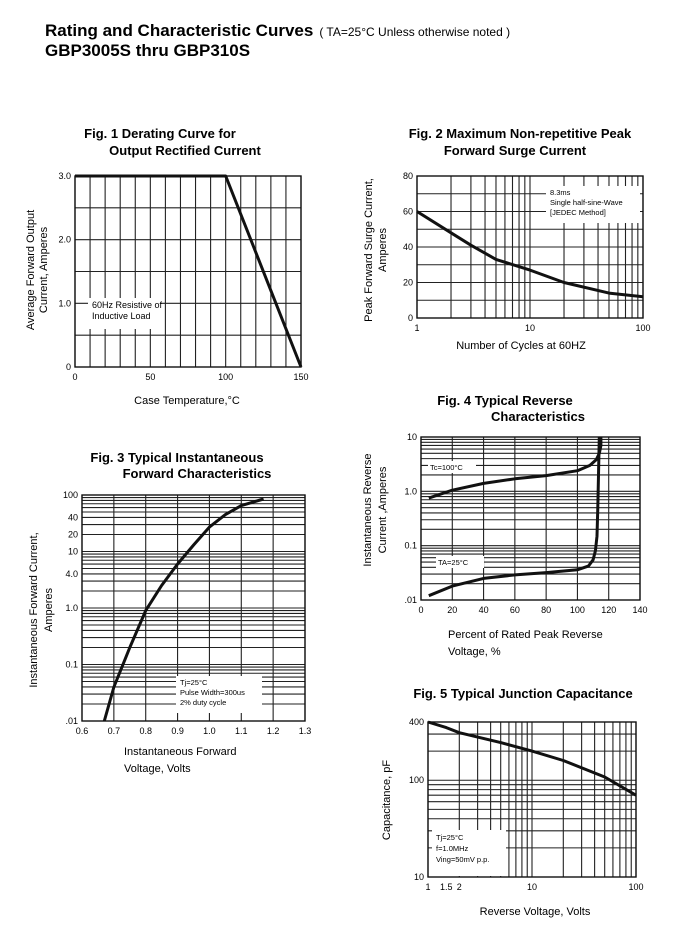 Image resolution: width=685 pixels, height=935 pixels. What do you see at coordinates (194, 682) in the screenshot?
I see `annotation-text: Tj=25°C` at bounding box center [194, 682].